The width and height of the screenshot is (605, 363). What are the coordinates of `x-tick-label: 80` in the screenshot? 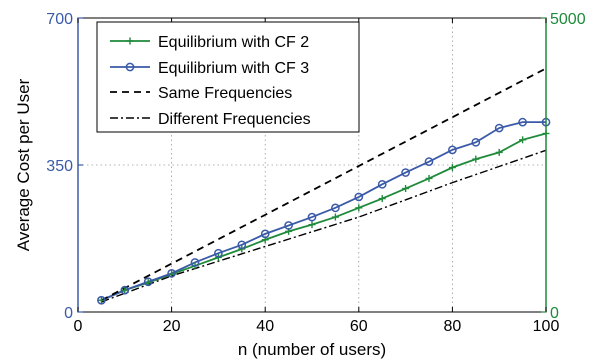 It's located at (453, 326).